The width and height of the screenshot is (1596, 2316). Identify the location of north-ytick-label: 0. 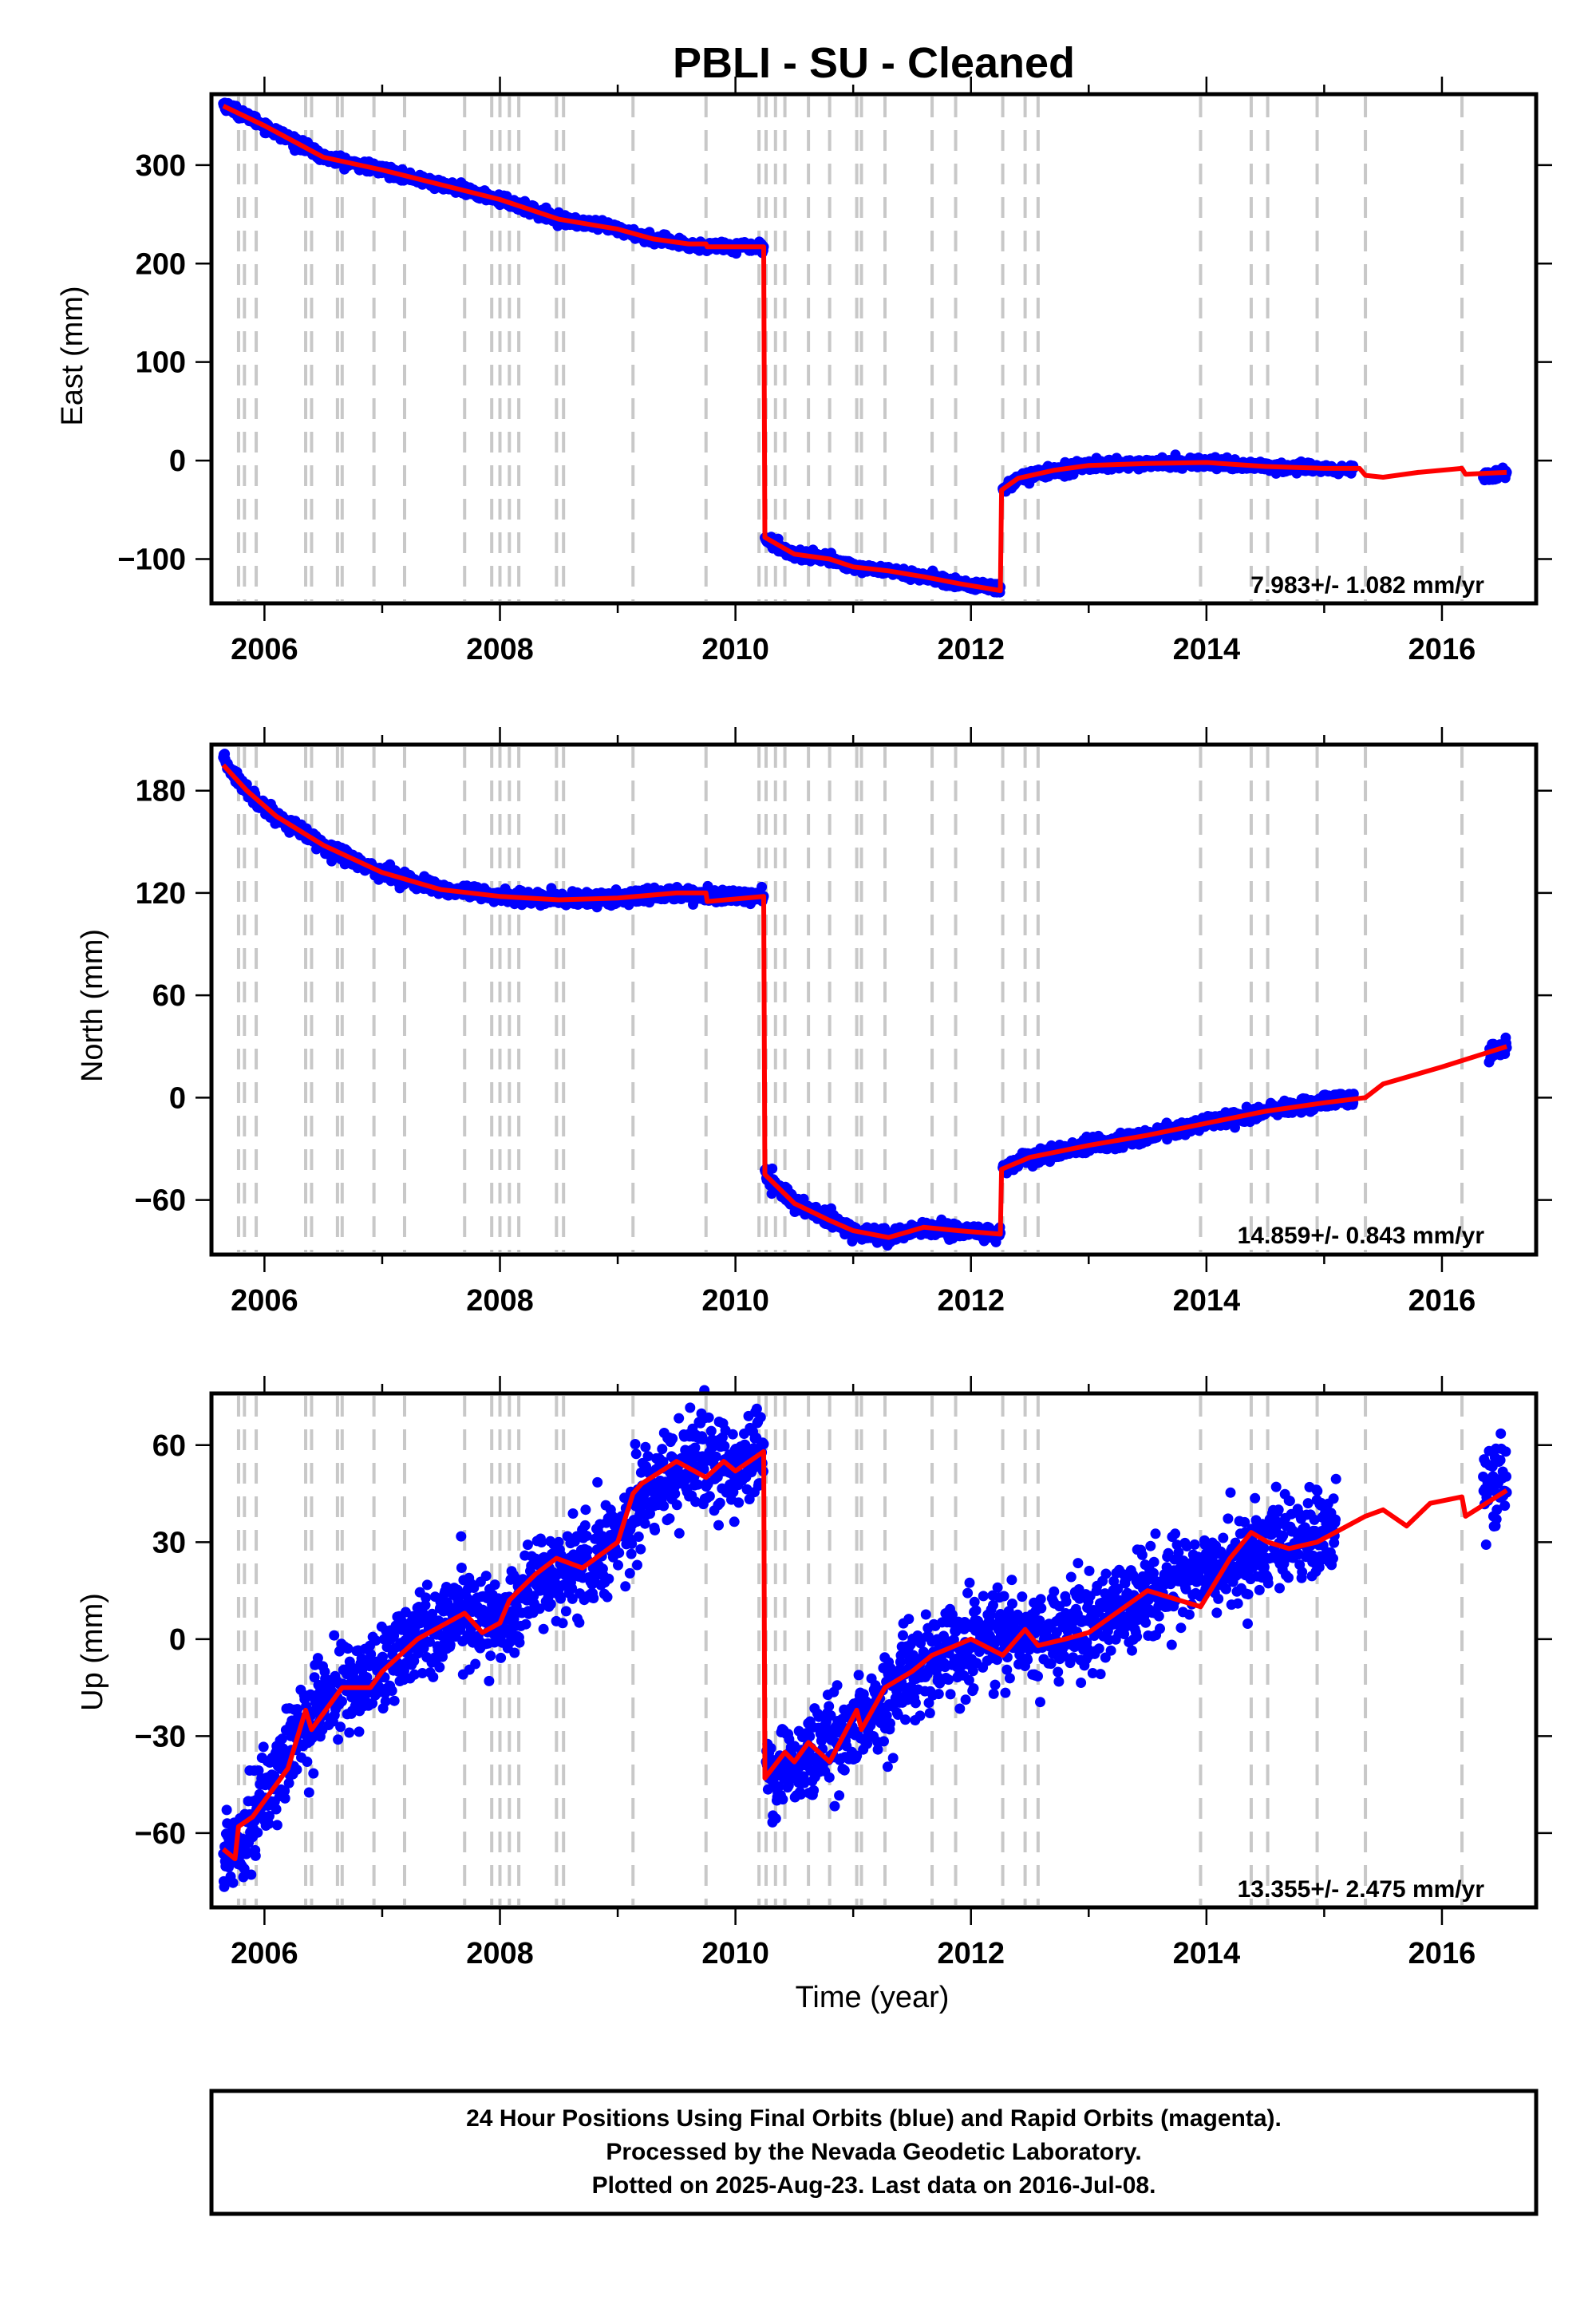
(177, 1098).